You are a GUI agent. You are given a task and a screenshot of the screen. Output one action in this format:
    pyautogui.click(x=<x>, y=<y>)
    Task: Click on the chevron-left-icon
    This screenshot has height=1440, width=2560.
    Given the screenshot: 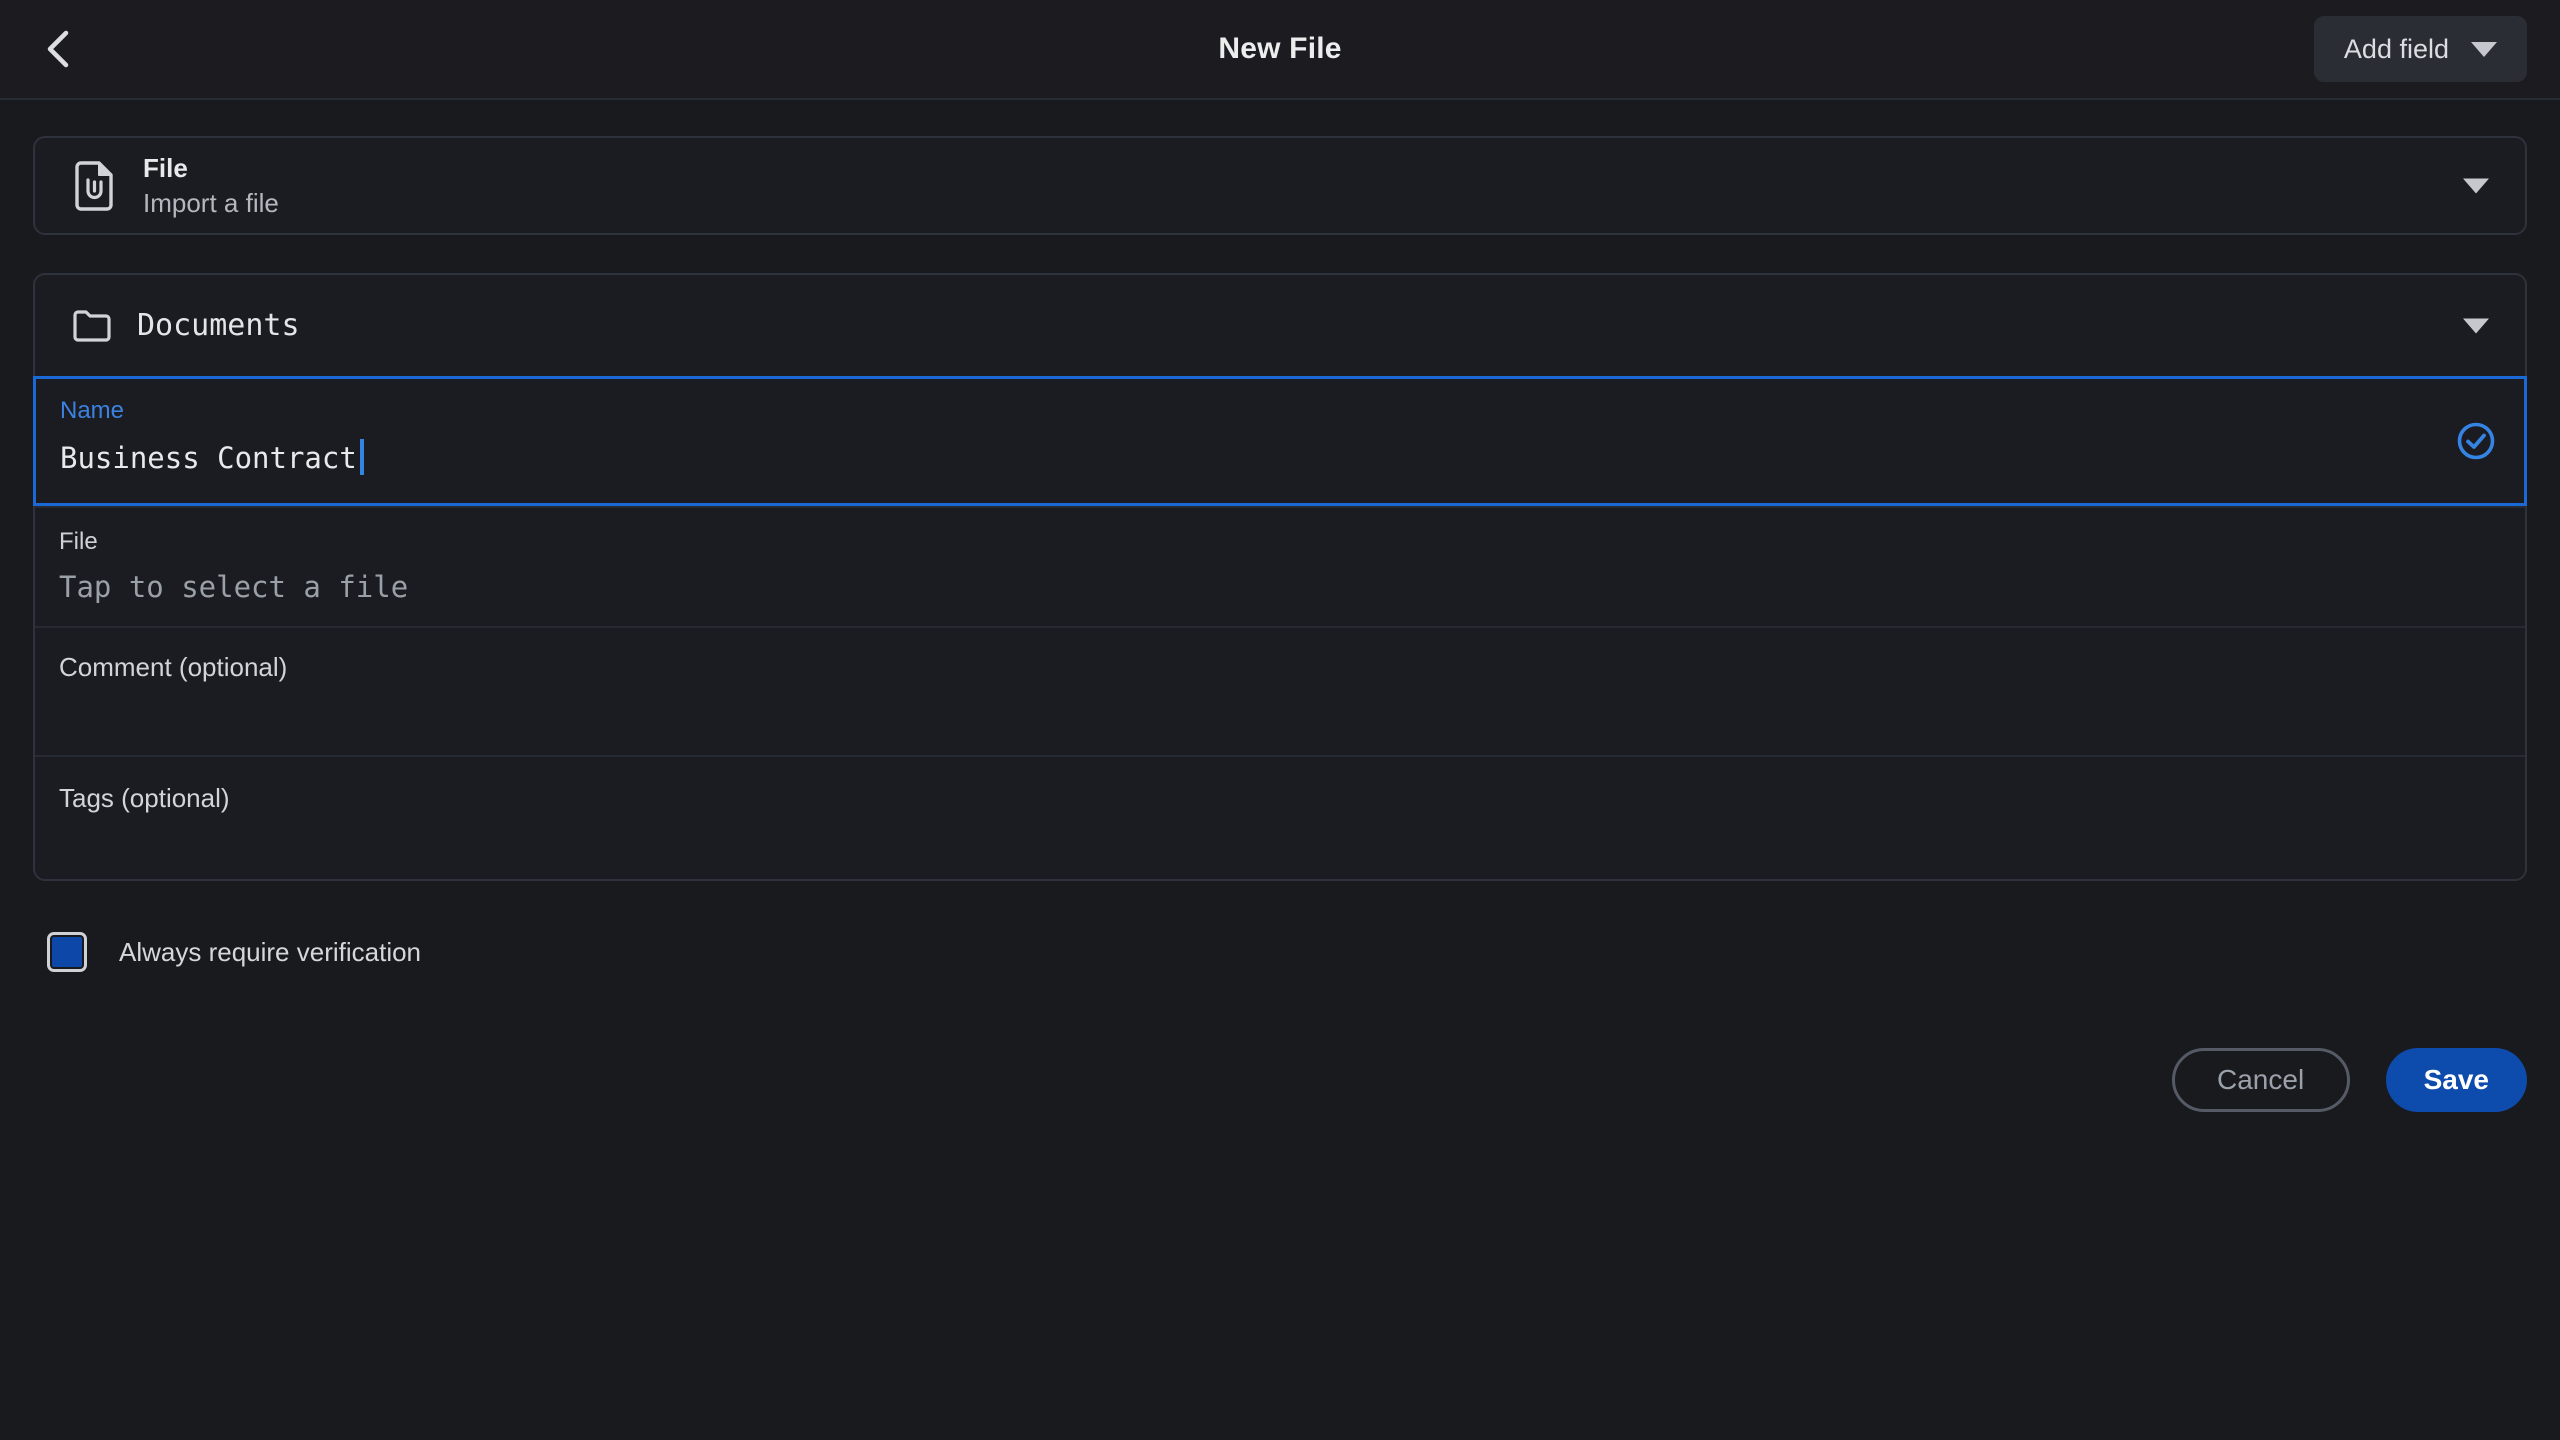 What is the action you would take?
    pyautogui.click(x=58, y=49)
    